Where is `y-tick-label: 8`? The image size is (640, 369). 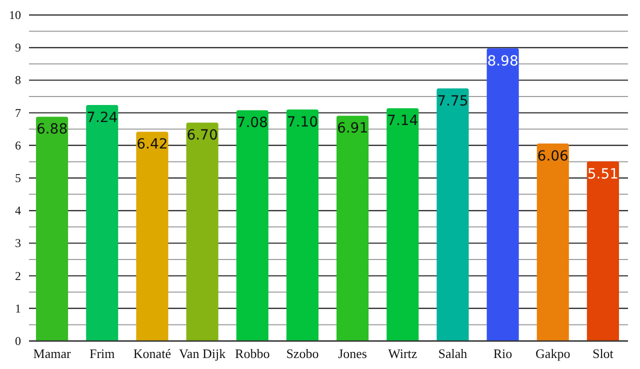 y-tick-label: 8 is located at coordinates (18, 80).